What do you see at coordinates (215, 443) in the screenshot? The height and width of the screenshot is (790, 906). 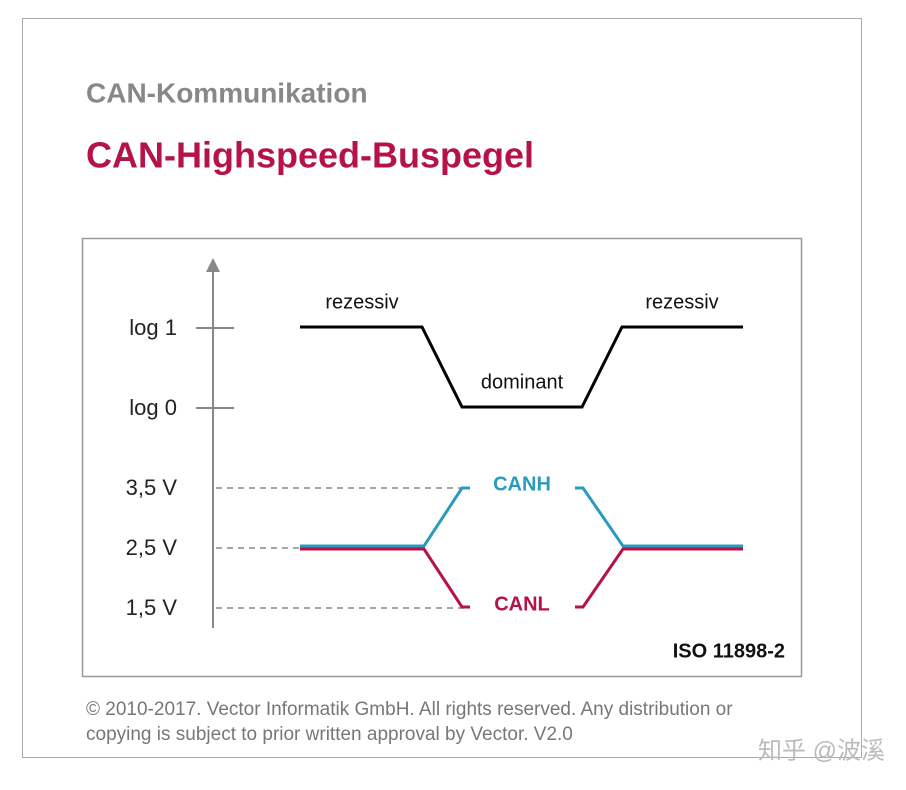 I see `axis` at bounding box center [215, 443].